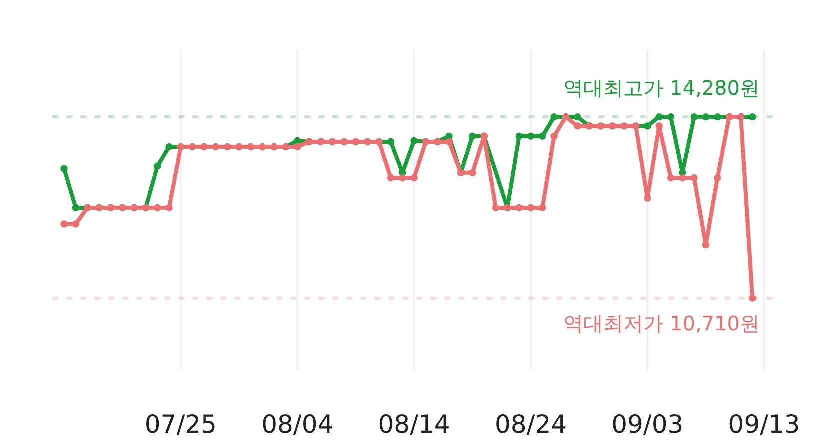 The width and height of the screenshot is (835, 442). What do you see at coordinates (530, 424) in the screenshot?
I see `x-tick-label: 08/24` at bounding box center [530, 424].